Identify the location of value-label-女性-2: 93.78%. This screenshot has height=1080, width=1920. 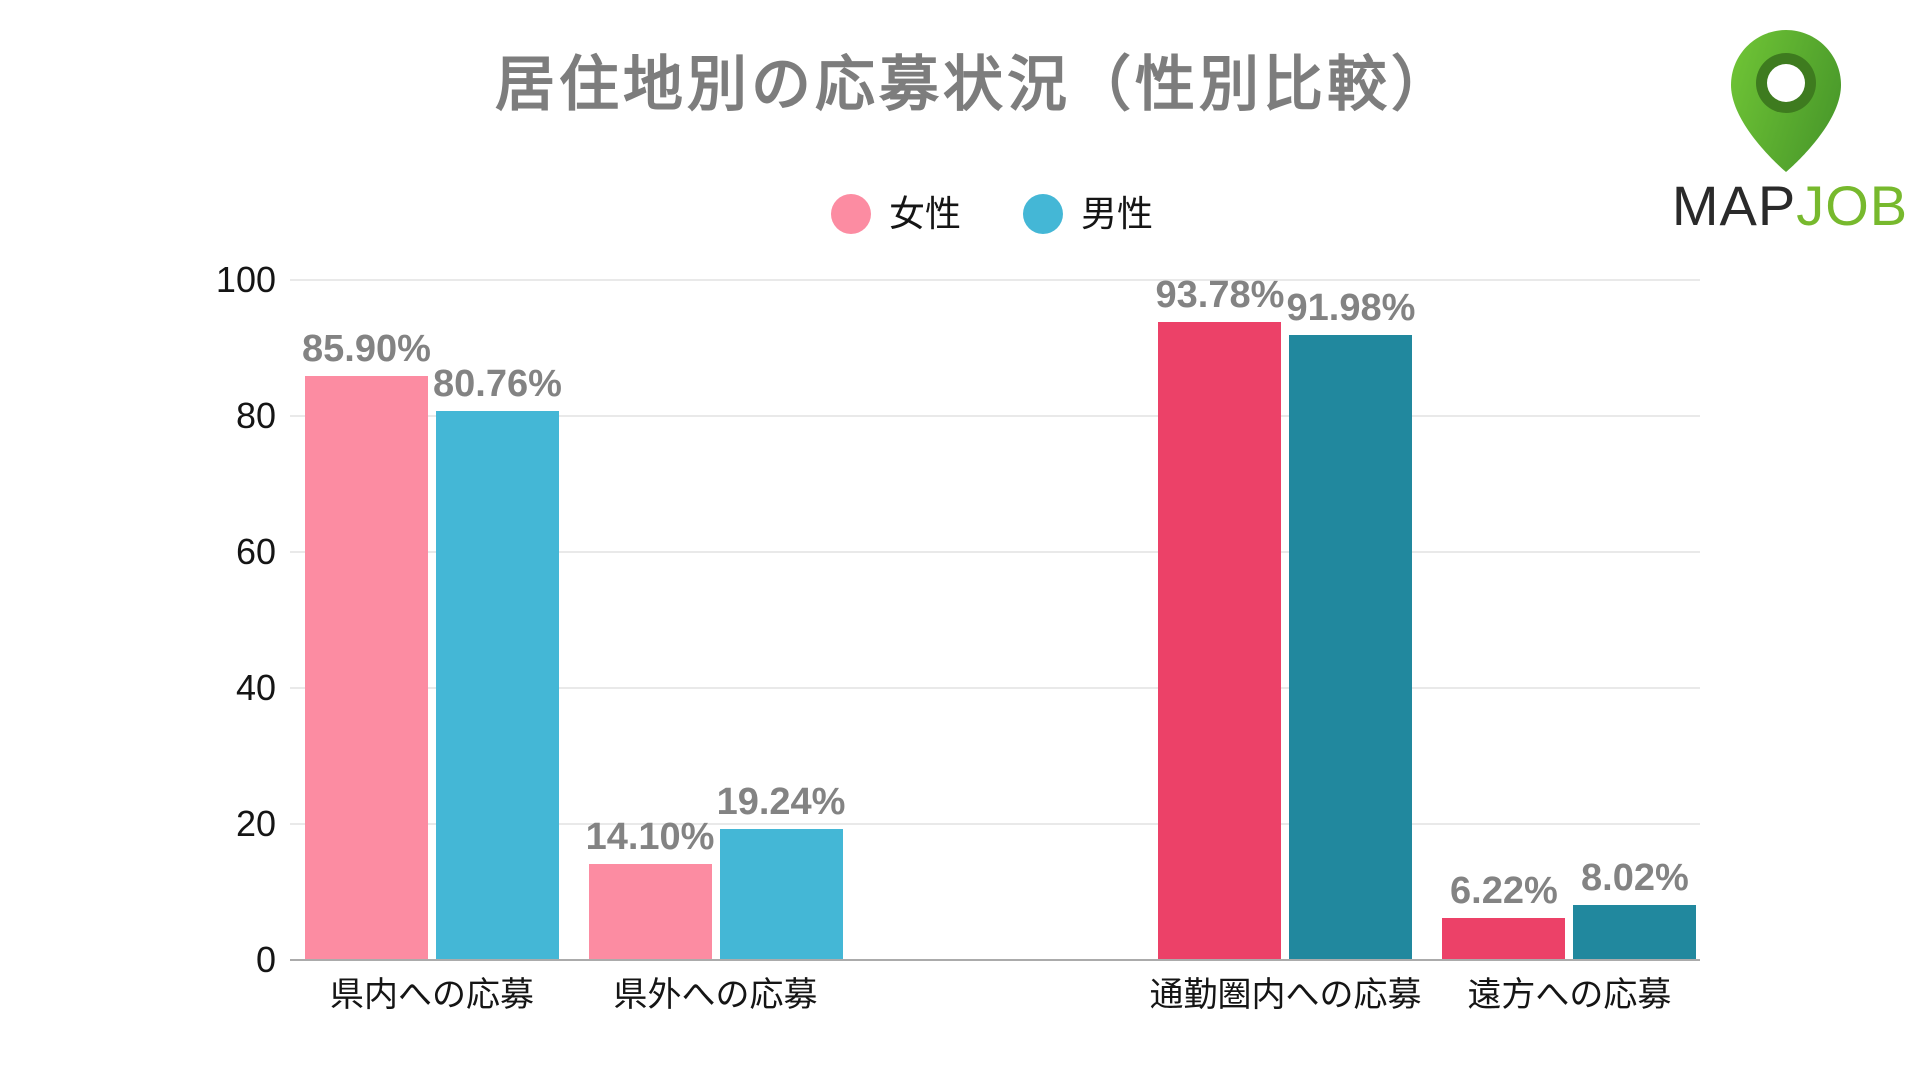
(1220, 295).